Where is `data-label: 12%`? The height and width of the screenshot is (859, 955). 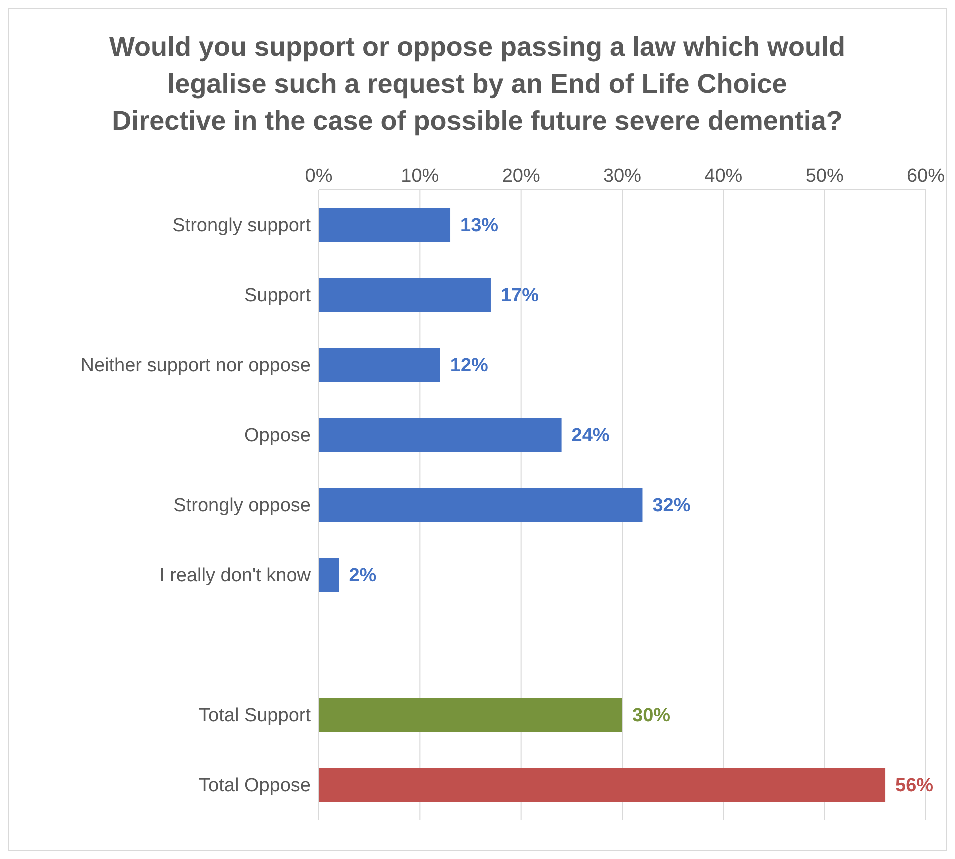
data-label: 12% is located at coordinates (469, 366).